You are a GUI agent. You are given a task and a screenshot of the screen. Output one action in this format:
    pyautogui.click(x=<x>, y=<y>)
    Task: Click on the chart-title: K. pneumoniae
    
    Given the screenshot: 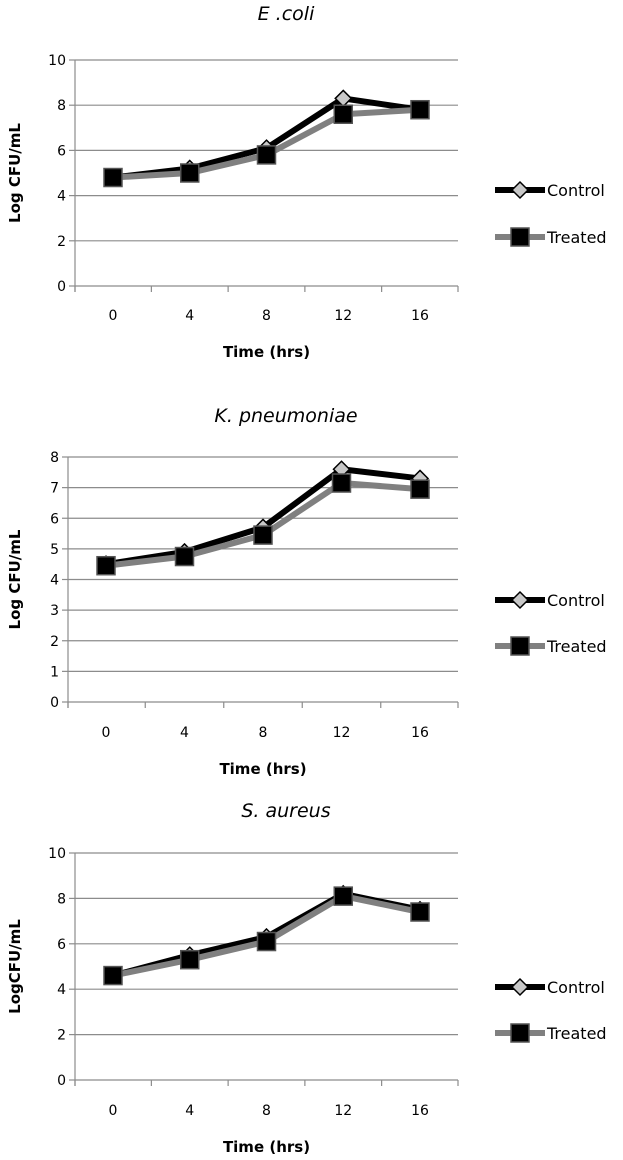 What is the action you would take?
    pyautogui.click(x=285, y=416)
    